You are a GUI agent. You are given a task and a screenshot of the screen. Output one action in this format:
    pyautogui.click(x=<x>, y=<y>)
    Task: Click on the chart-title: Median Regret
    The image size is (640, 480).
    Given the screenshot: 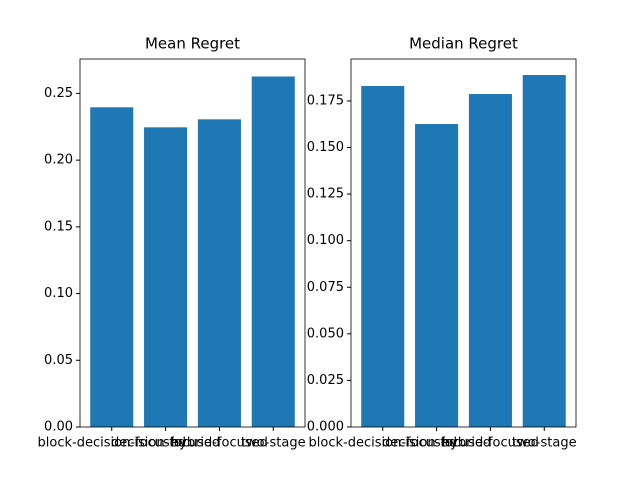 What is the action you would take?
    pyautogui.click(x=463, y=44)
    